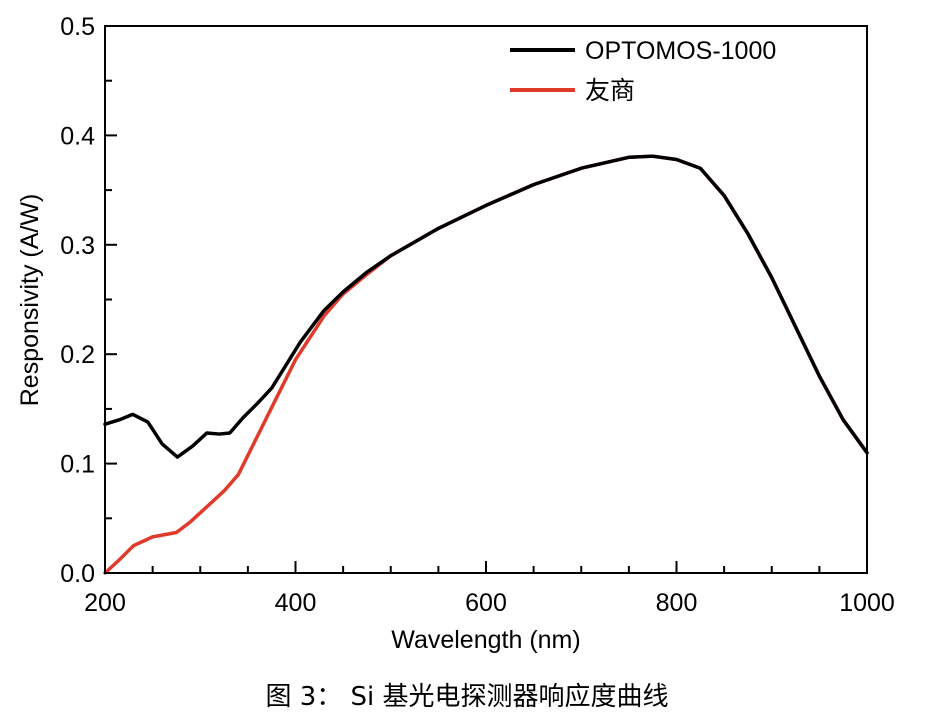  Describe the element at coordinates (680, 51) in the screenshot. I see `legend-label: OPTOMOS-1000` at that location.